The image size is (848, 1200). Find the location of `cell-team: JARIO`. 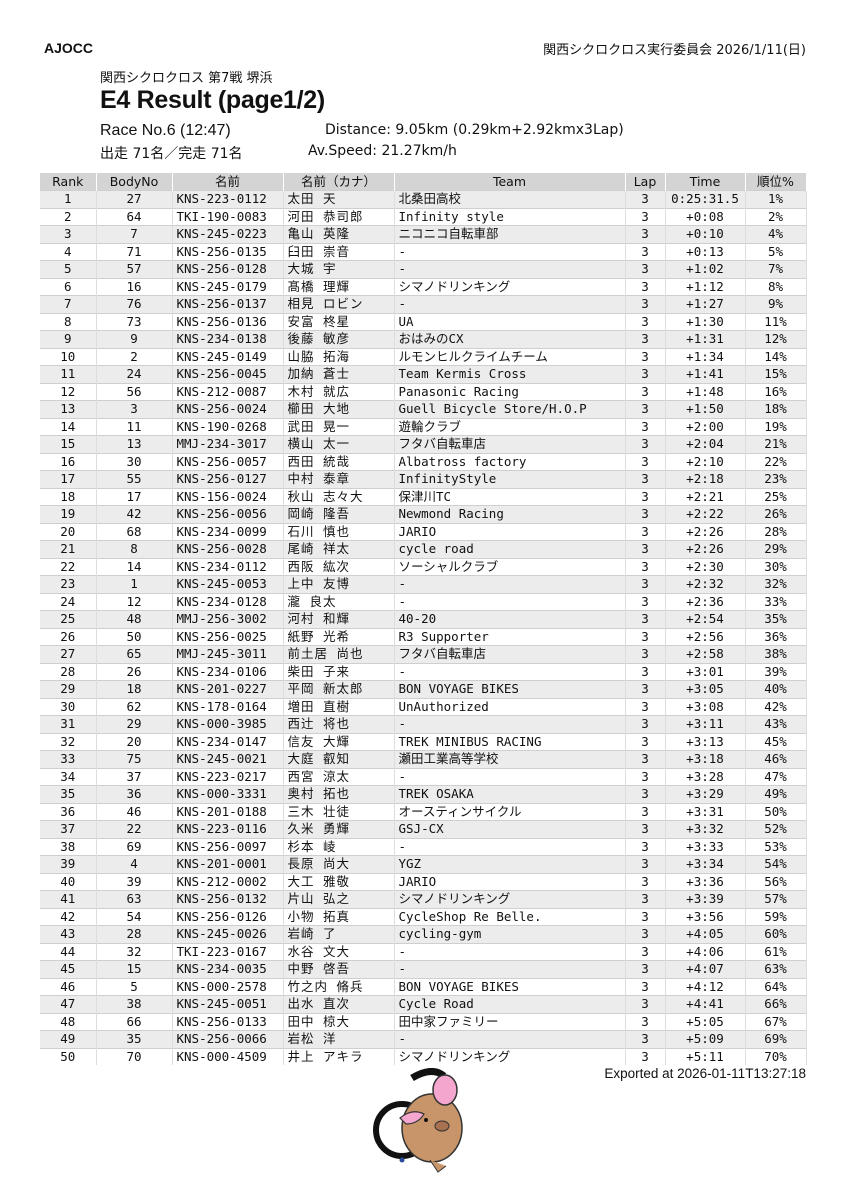

cell-team: JARIO is located at coordinates (510, 881).